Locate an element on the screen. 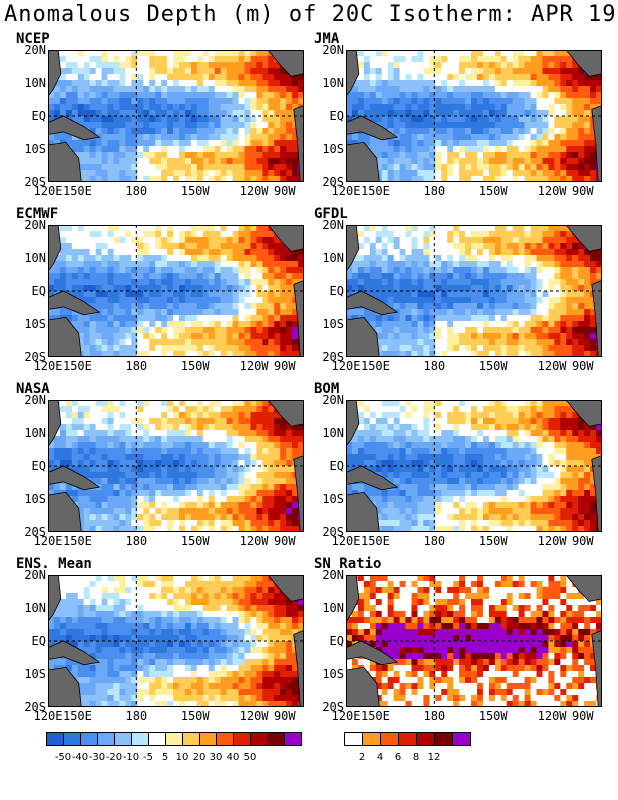 Image resolution: width=618 pixels, height=800 pixels. lat-label: 10N is located at coordinates (35, 433).